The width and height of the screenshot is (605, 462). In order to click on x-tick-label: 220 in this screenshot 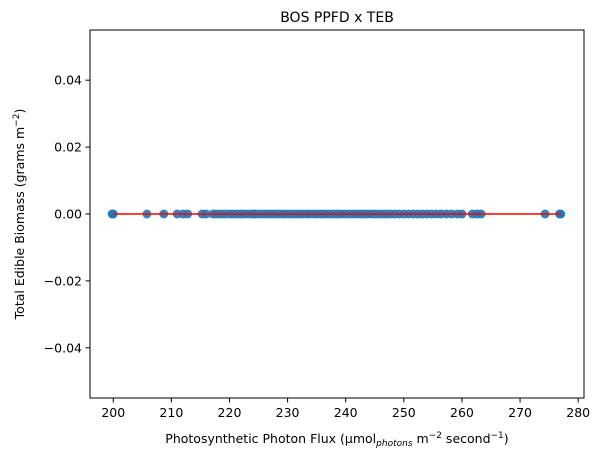, I will do `click(230, 412)`.